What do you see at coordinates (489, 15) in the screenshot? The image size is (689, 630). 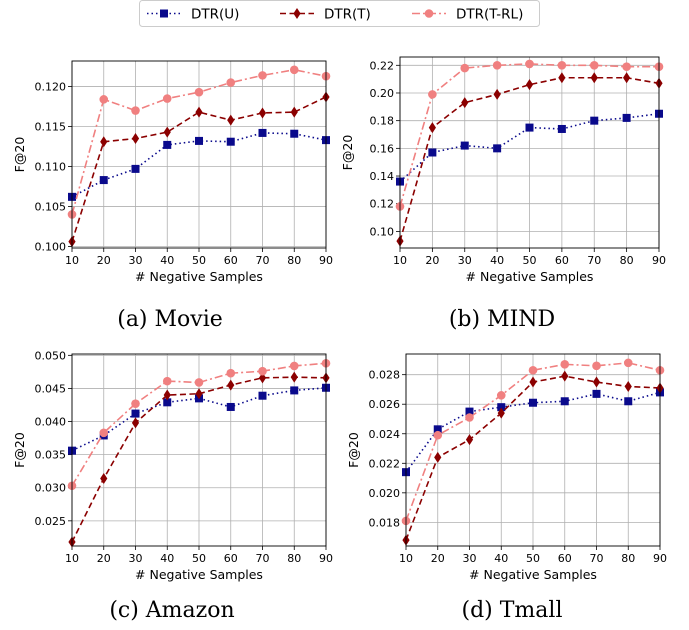 I see `legend-label: DTR(T-RL)` at bounding box center [489, 15].